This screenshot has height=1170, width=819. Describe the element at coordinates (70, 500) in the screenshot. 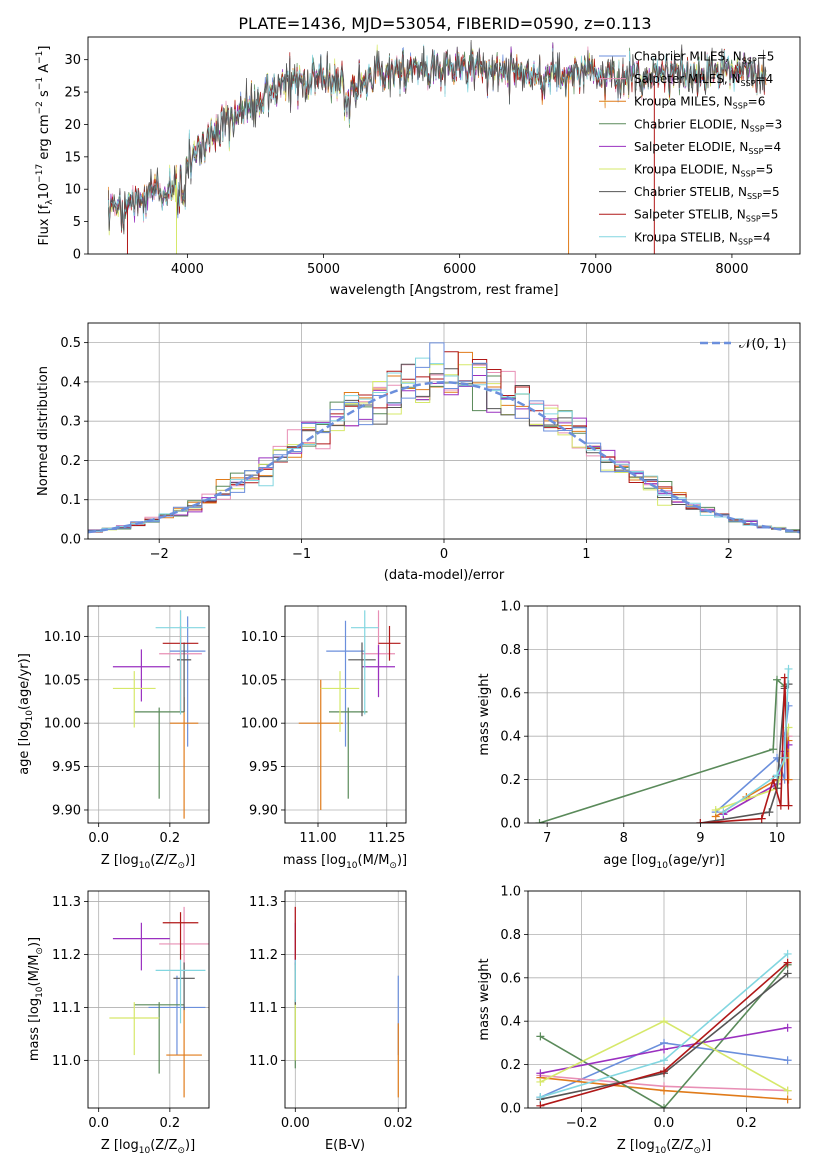

I see `residuals-ytick-label: 0.1` at that location.